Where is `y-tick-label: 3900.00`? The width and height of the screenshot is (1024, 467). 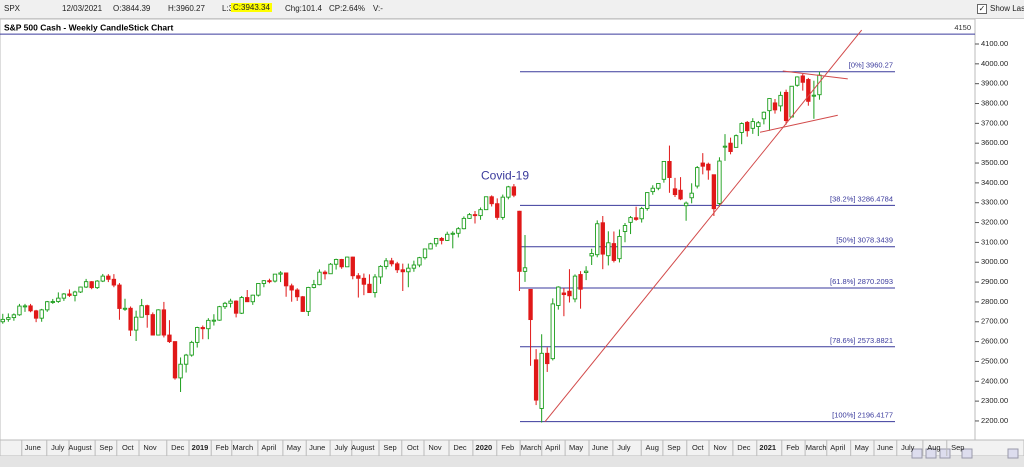 y-tick-label: 3900.00 is located at coordinates (994, 83).